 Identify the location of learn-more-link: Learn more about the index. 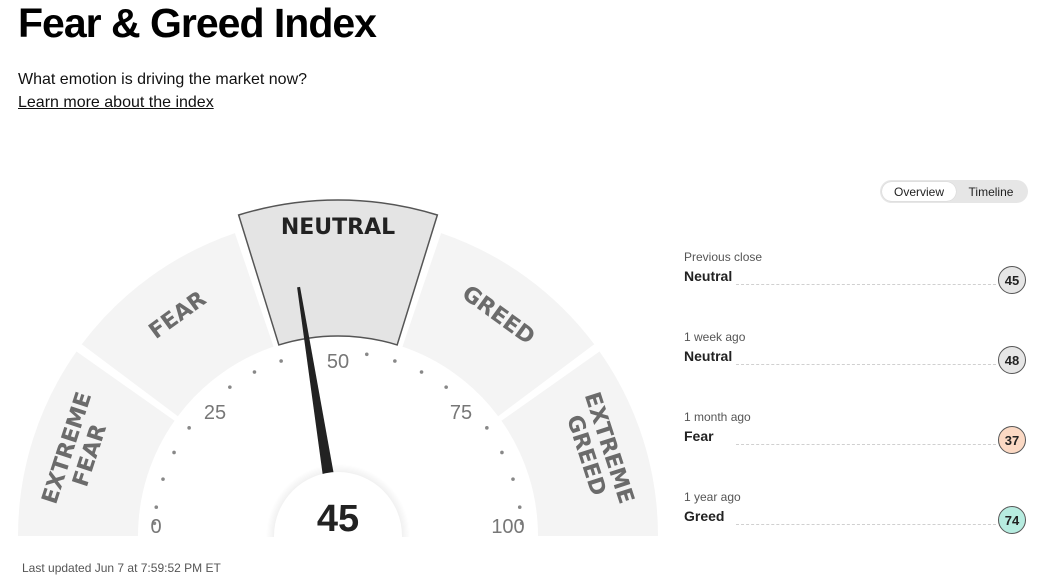
(116, 102).